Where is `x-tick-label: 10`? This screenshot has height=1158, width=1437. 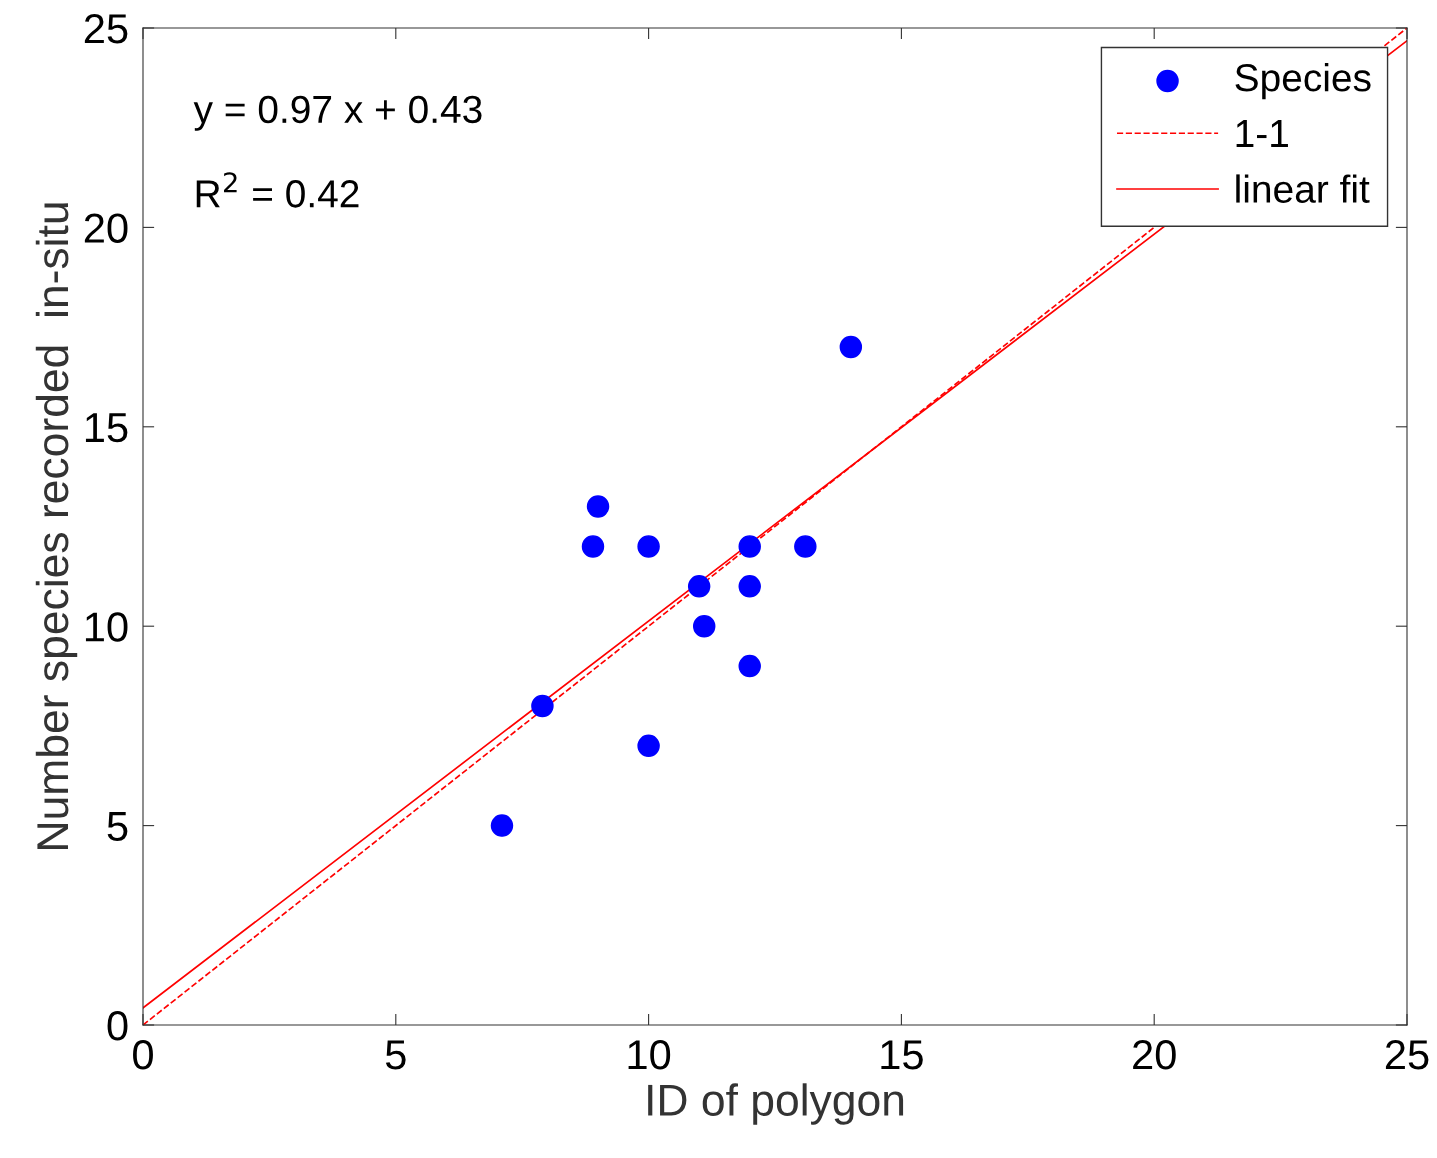 x-tick-label: 10 is located at coordinates (649, 1054).